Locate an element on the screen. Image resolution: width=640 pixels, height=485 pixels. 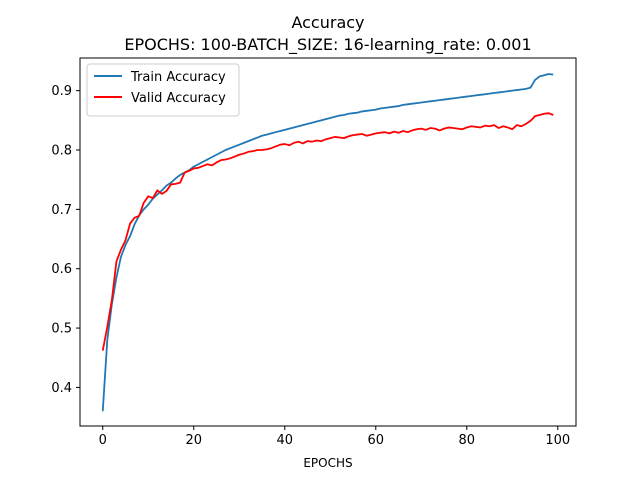
chart-title: Accuracy is located at coordinates (327, 22).